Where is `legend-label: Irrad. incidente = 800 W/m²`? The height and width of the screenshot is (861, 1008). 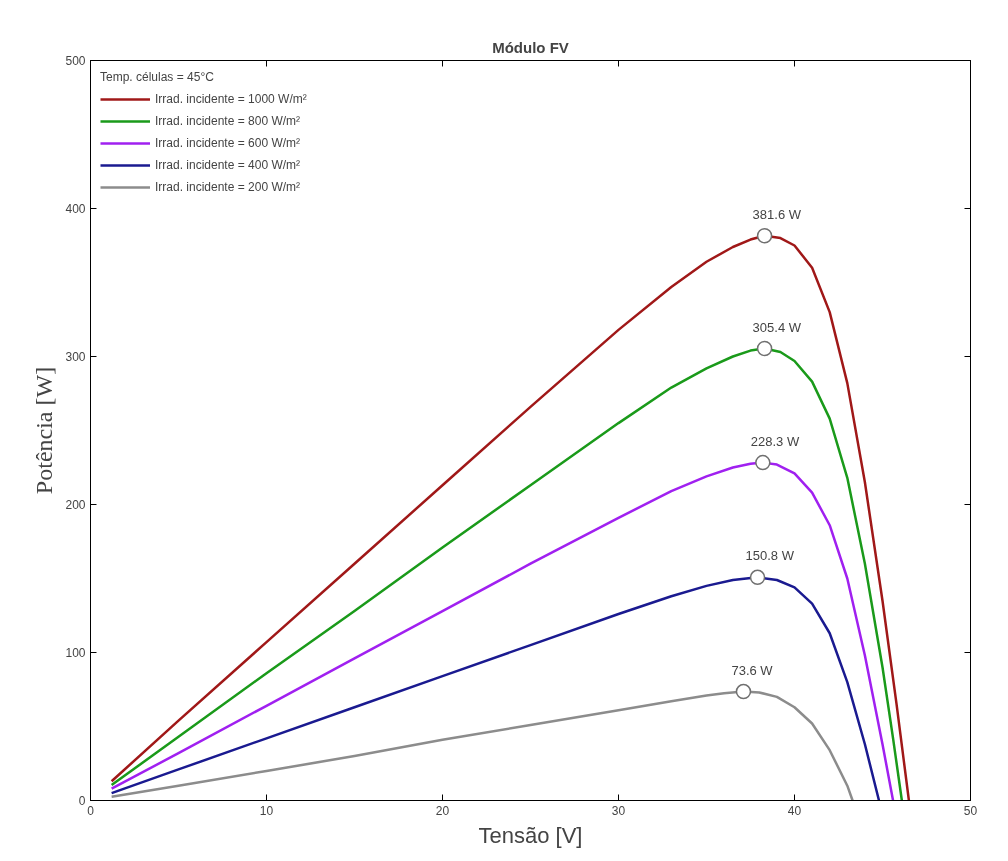 legend-label: Irrad. incidente = 800 W/m² is located at coordinates (228, 121).